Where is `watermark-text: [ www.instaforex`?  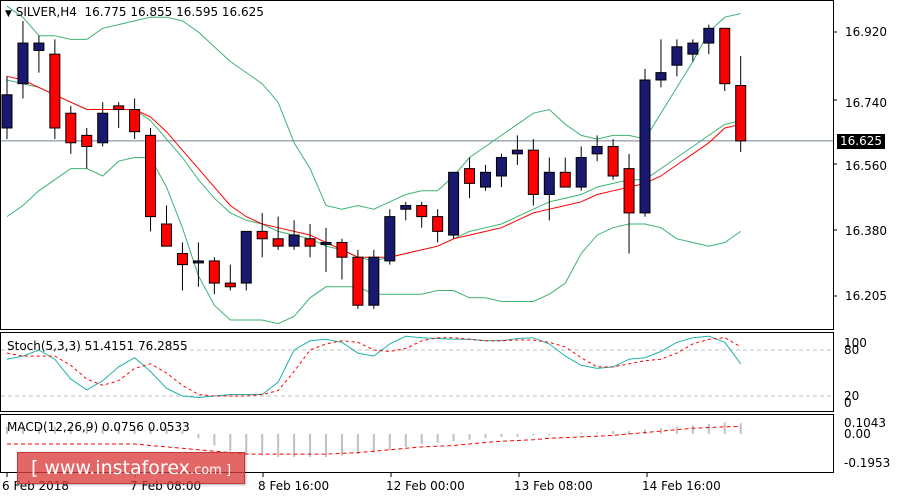 watermark-text: [ www.instaforex is located at coordinates (110, 468).